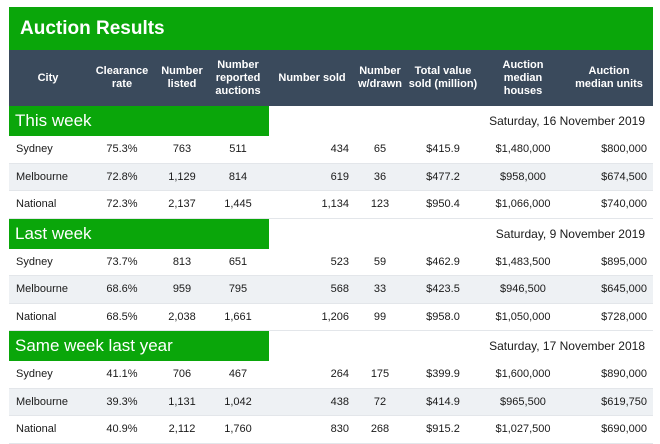  What do you see at coordinates (182, 289) in the screenshot?
I see `cell-number-listed: 959` at bounding box center [182, 289].